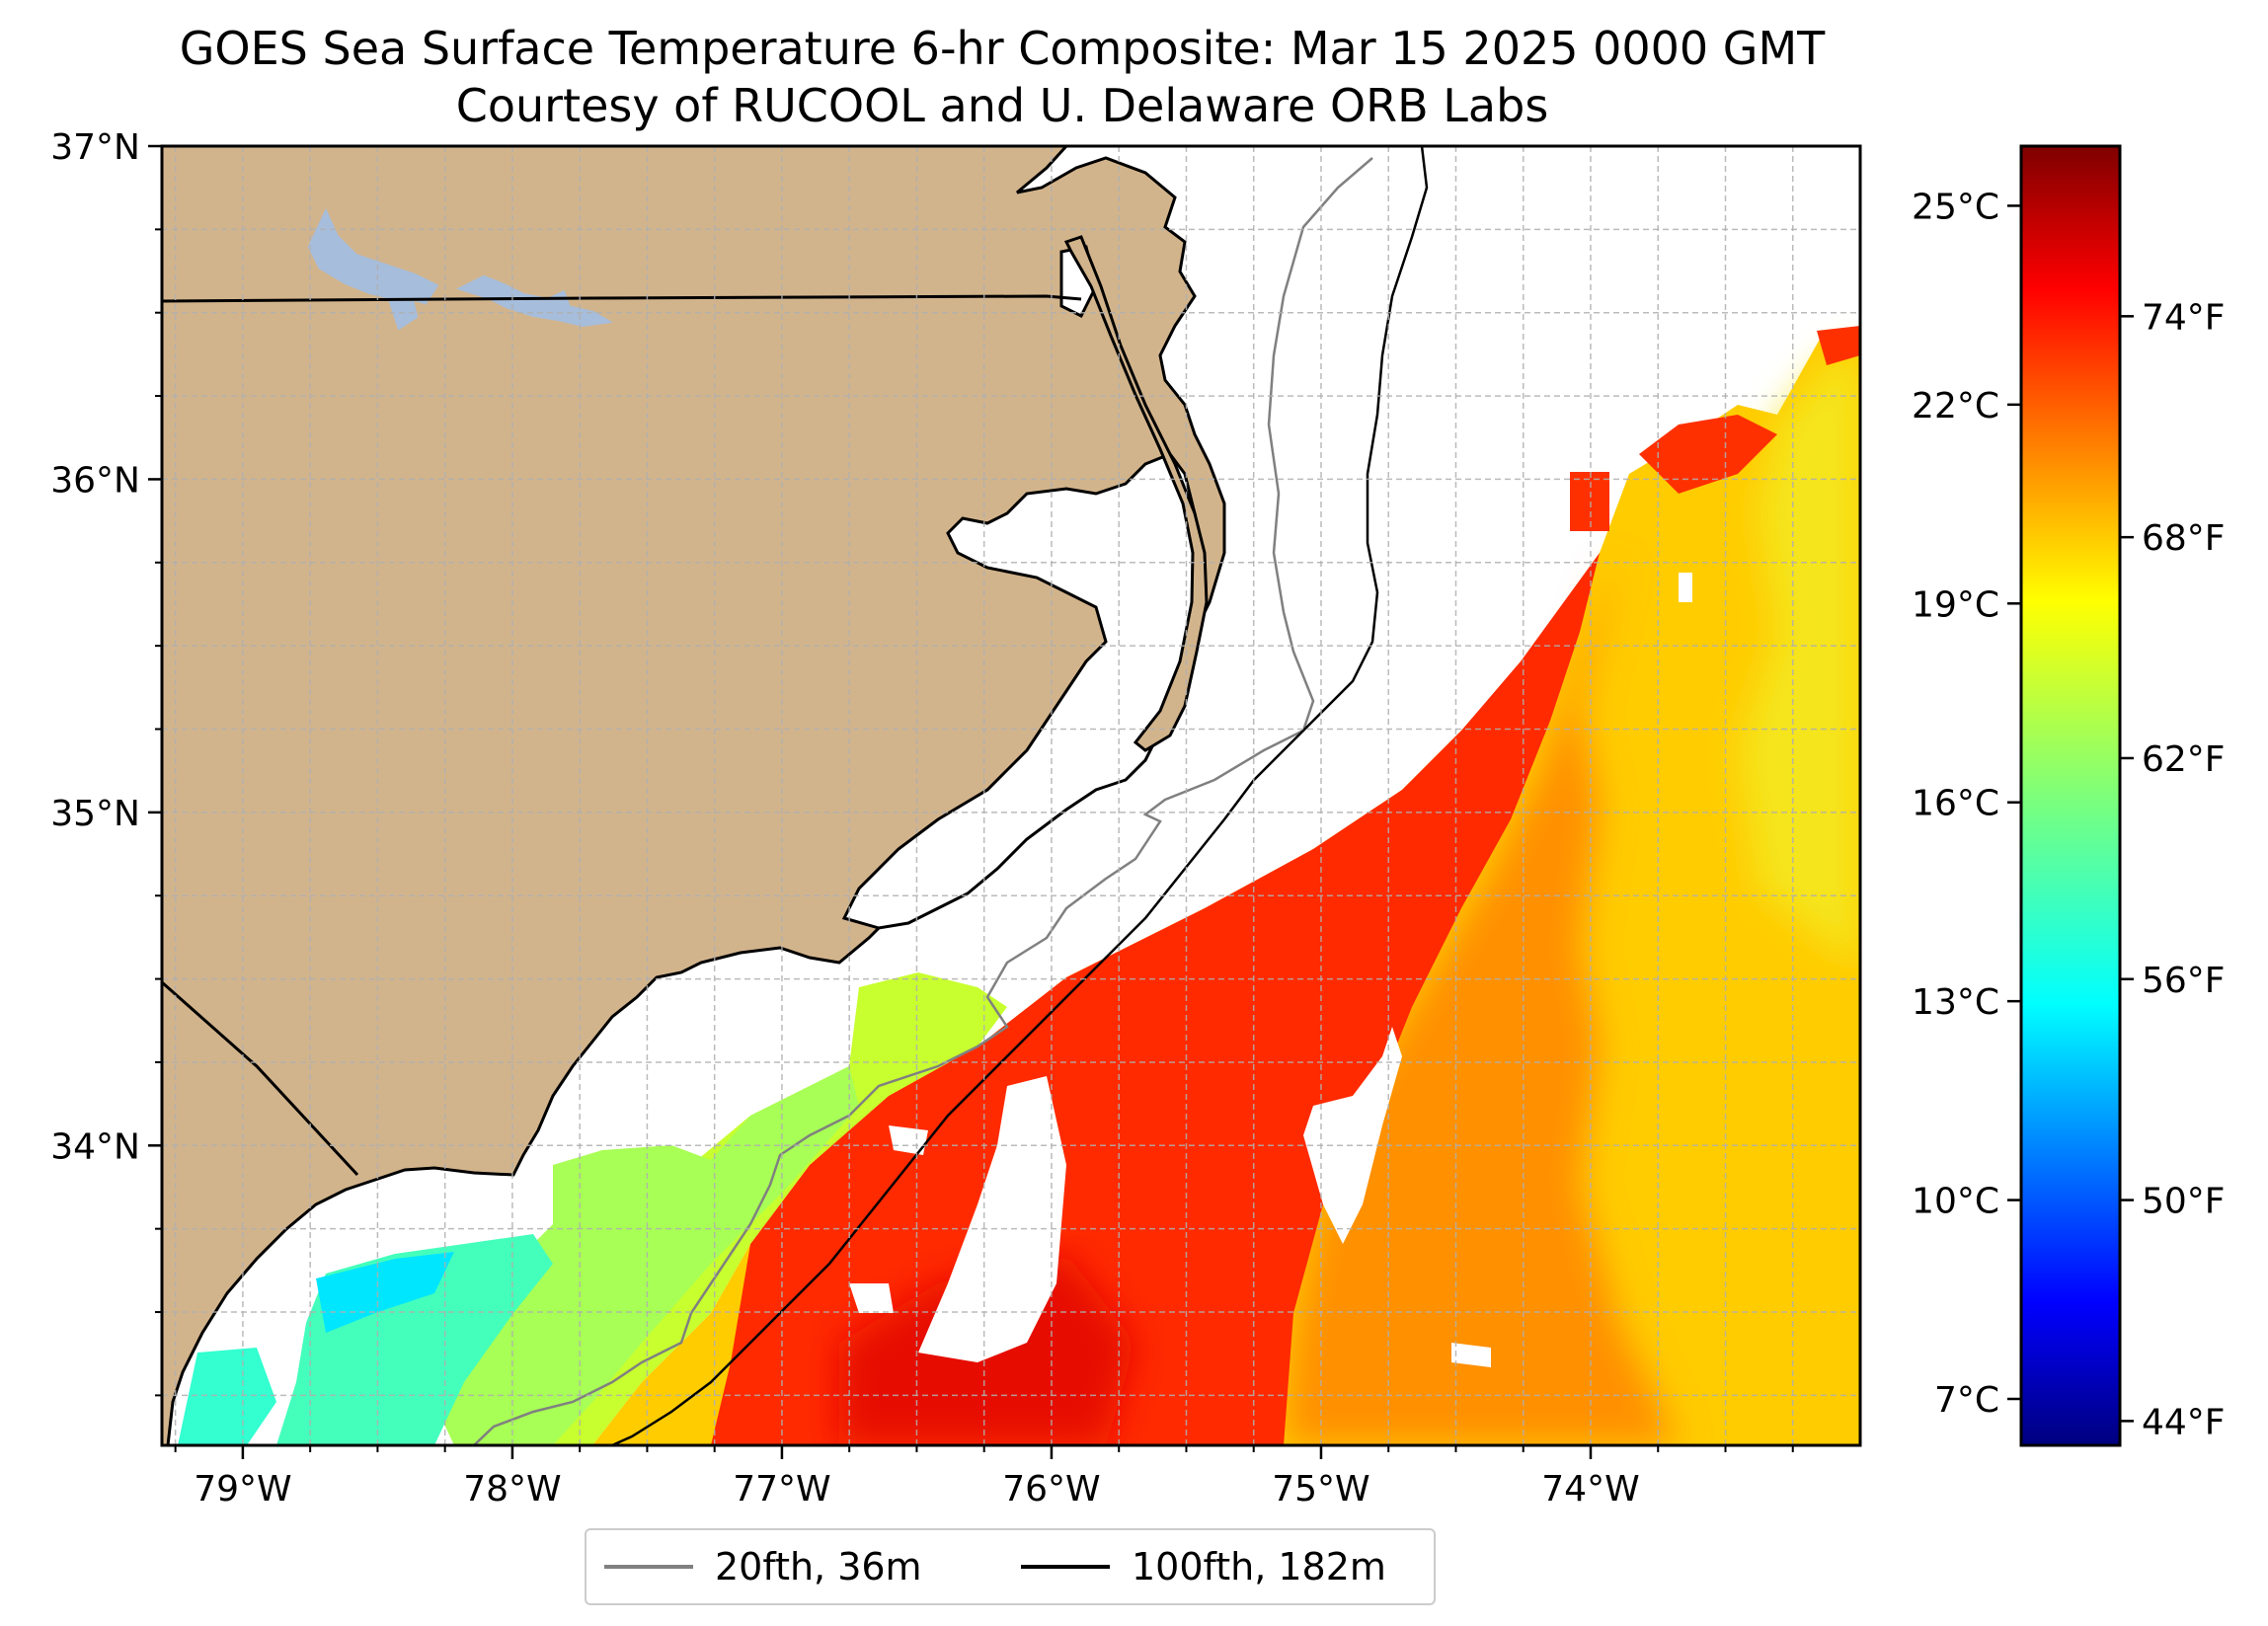 Image resolution: width=2268 pixels, height=1626 pixels. What do you see at coordinates (648, 1567) in the screenshot?
I see `legend-line-gray` at bounding box center [648, 1567].